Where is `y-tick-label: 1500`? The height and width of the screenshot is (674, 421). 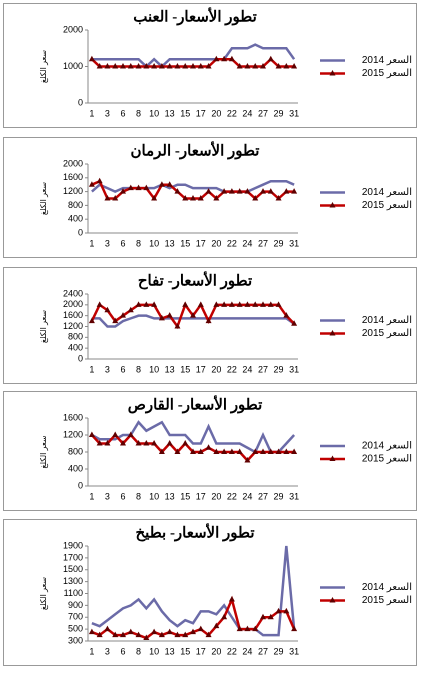
y-tick-label: 1500 is located at coordinates (73, 569).